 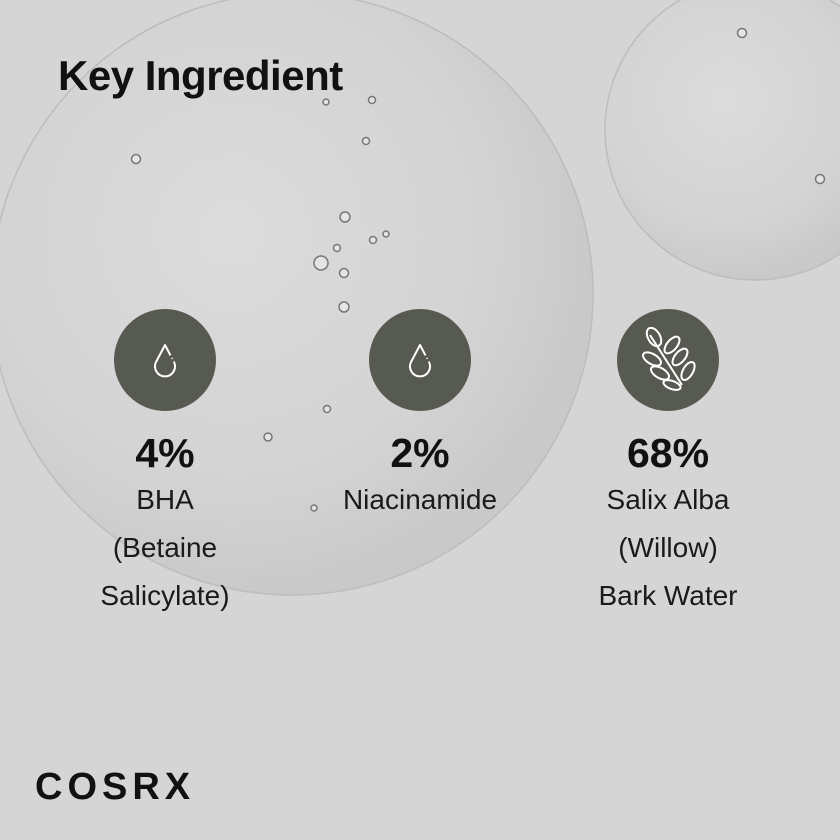 I want to click on ingredient-percent: 2%, so click(x=420, y=453).